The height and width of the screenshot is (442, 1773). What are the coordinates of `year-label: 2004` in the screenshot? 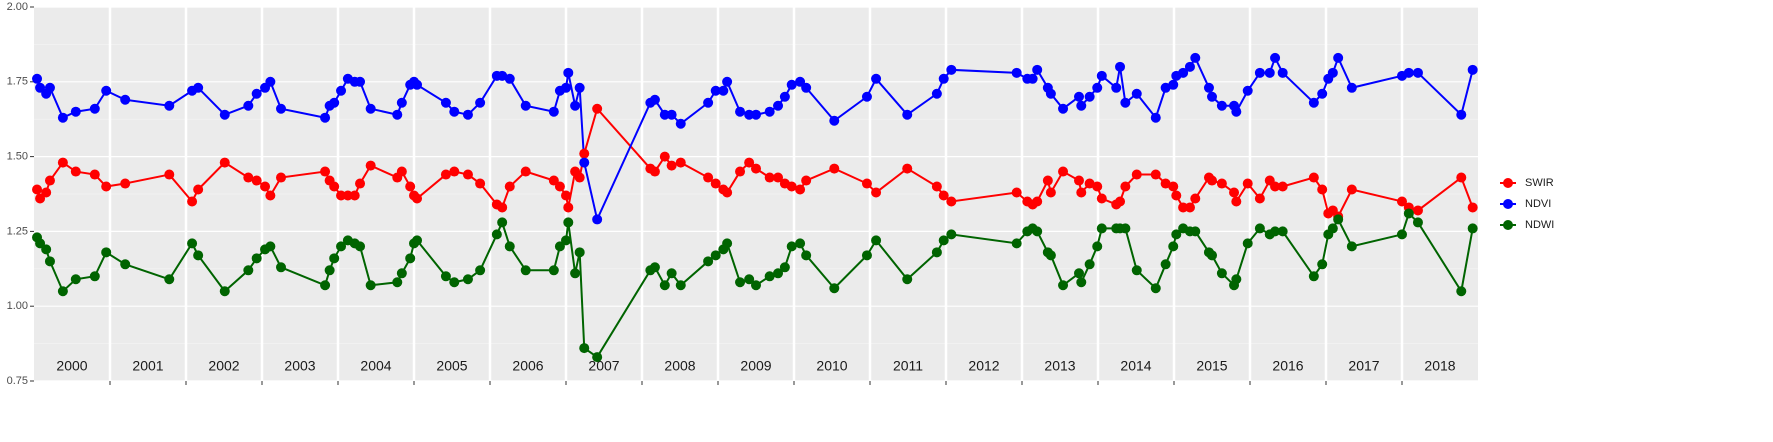 It's located at (375, 366).